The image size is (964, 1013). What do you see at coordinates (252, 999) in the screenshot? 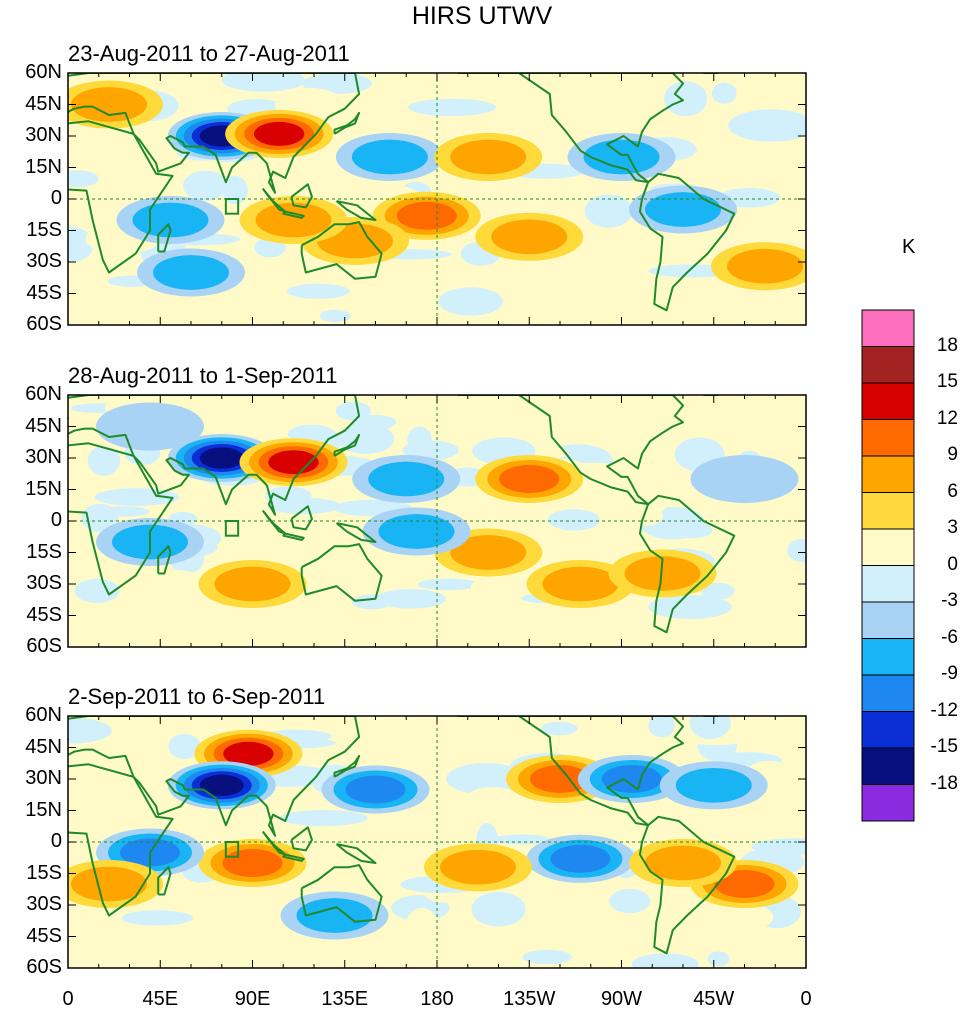
I see `x-tick-label: 90E` at bounding box center [252, 999].